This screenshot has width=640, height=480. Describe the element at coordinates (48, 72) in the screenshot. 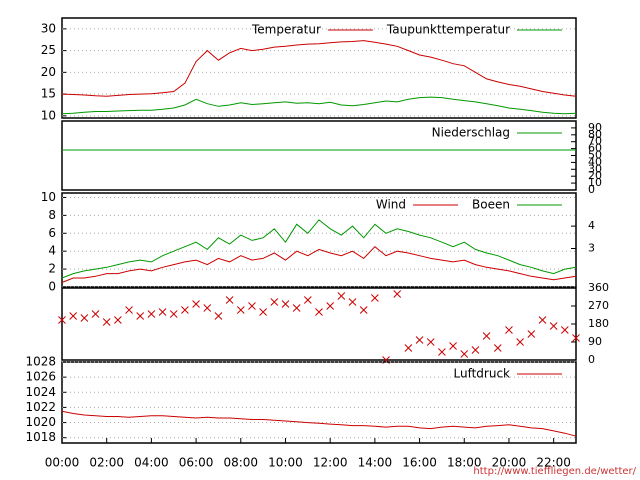

I see `y-tick-label: 20` at that location.